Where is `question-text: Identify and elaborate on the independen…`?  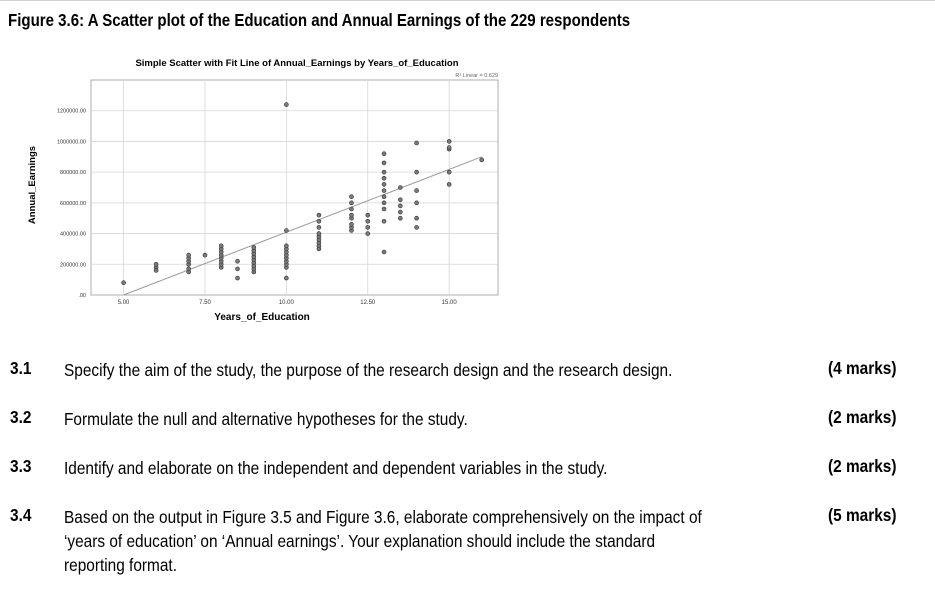
question-text: Identify and elaborate on the independen… is located at coordinates (336, 468).